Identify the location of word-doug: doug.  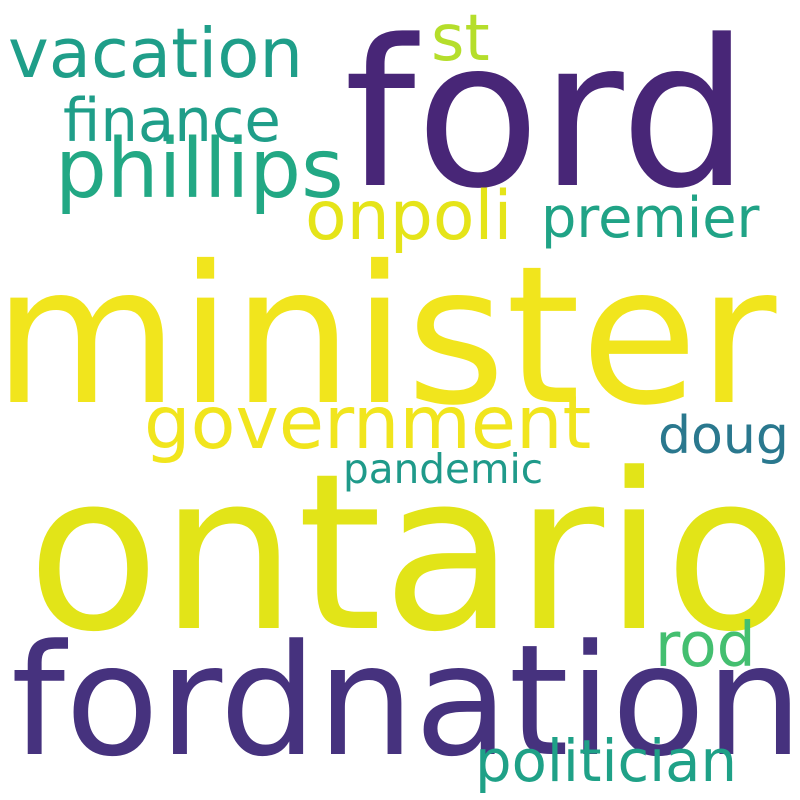
(723, 435).